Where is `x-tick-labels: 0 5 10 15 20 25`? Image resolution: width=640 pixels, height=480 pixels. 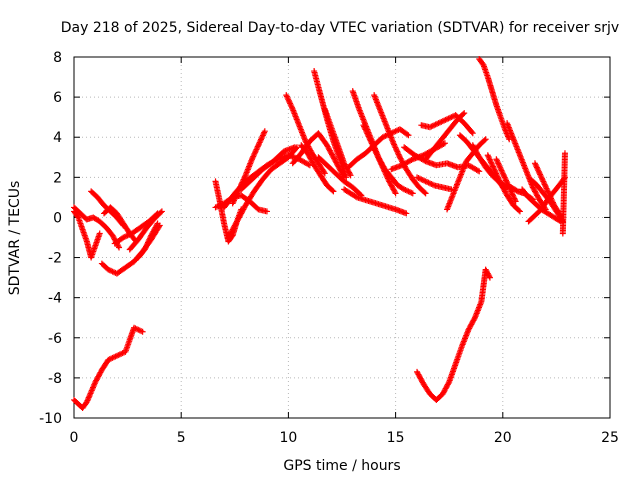
x-tick-labels: 0 5 10 15 20 25 is located at coordinates (344, 438).